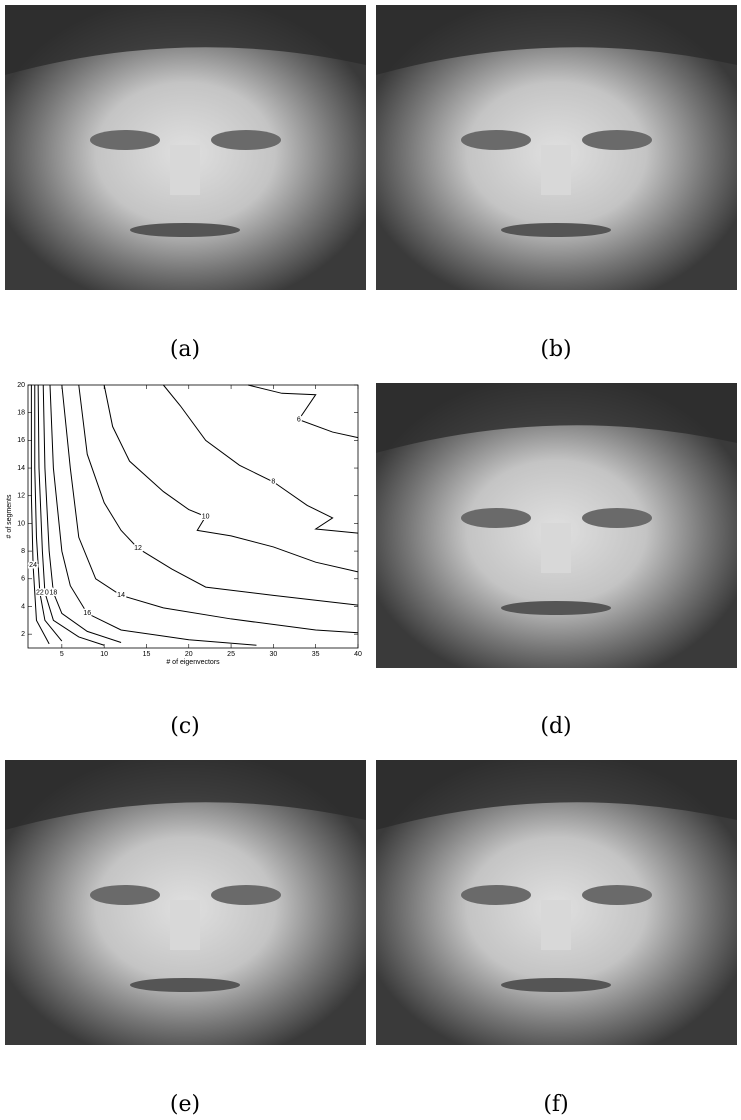 This screenshot has height=1120, width=741. What do you see at coordinates (555, 1104) in the screenshot?
I see `caption: (f)` at bounding box center [555, 1104].